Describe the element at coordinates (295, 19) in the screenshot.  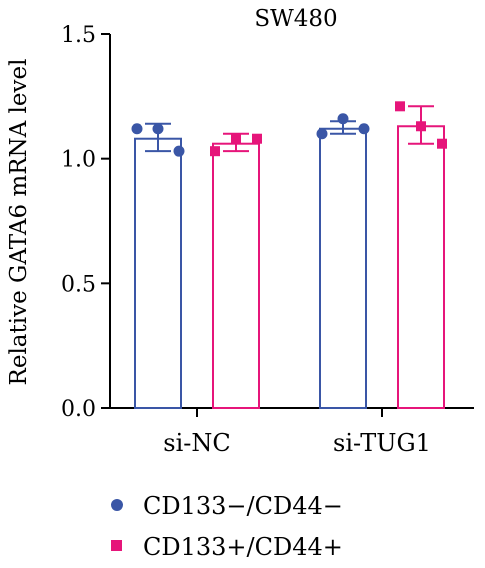
I see `chart-title: SW480` at that location.